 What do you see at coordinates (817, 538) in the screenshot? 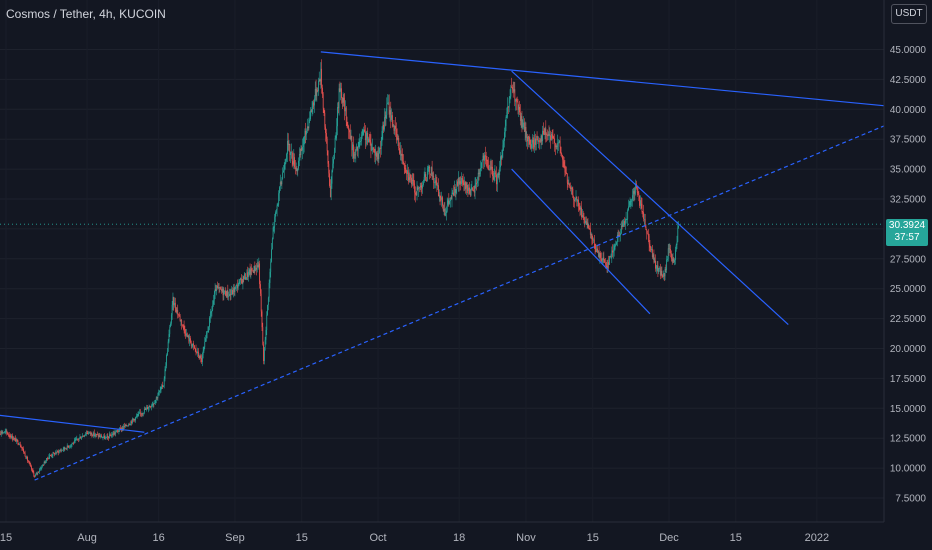
I see `time-tick-label: 2022` at bounding box center [817, 538].